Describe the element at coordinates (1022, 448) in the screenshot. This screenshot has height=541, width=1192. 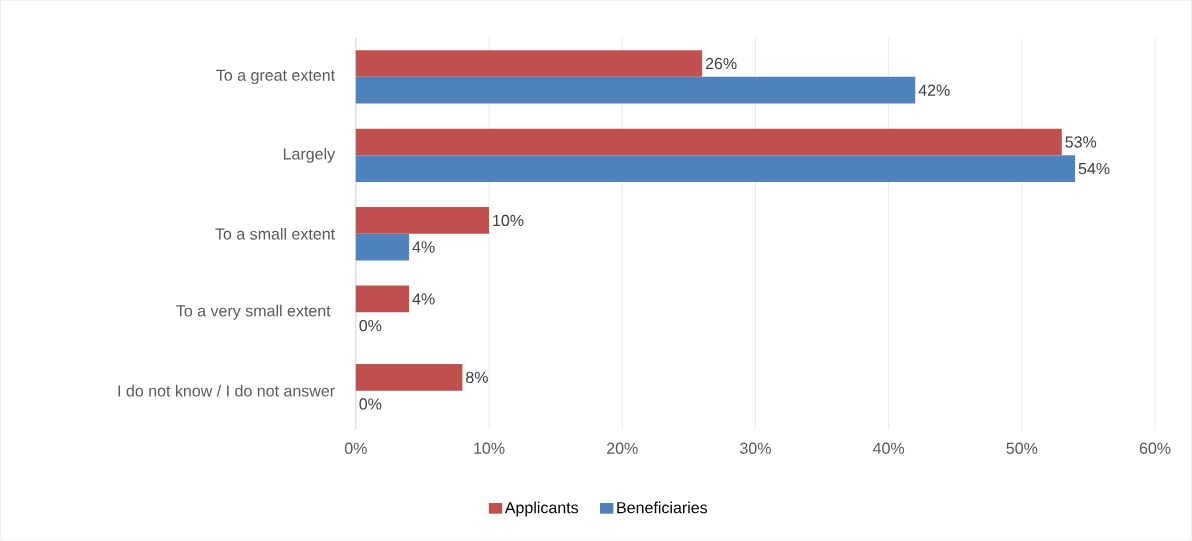
I see `x-tick-label: 50%` at that location.